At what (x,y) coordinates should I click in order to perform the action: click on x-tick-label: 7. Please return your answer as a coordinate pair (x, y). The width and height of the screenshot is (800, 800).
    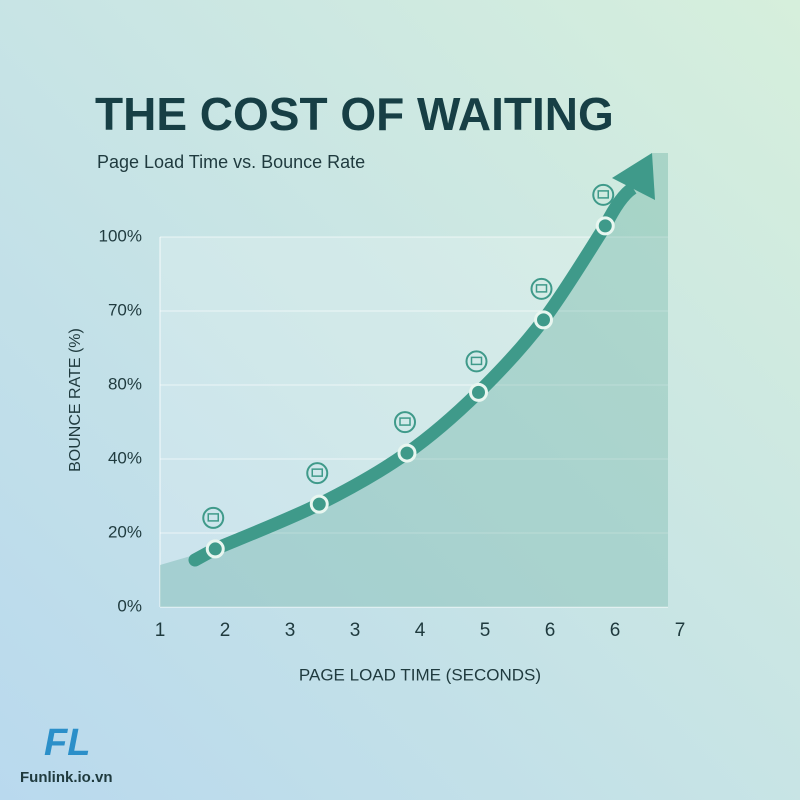
    Looking at the image, I should click on (680, 630).